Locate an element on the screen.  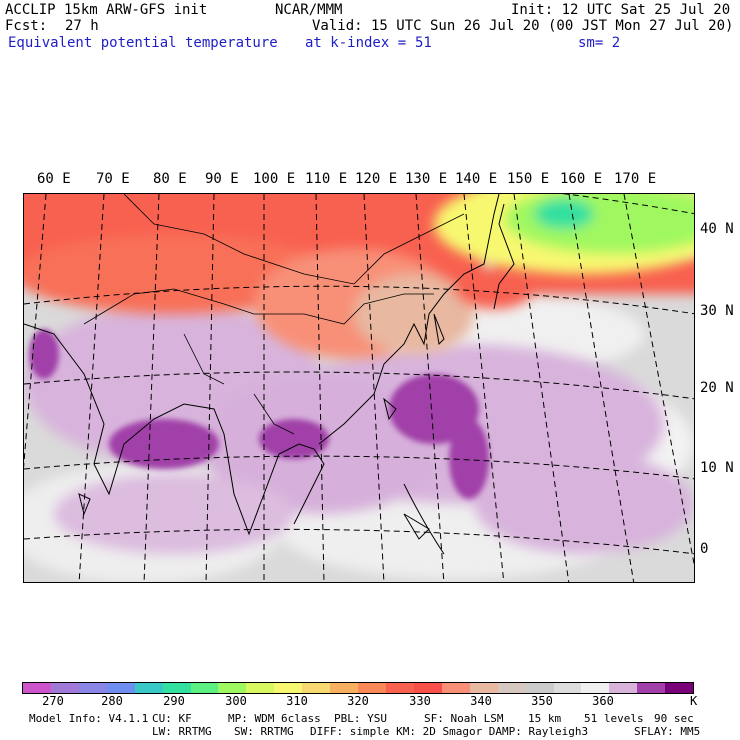
shortwave-scheme: SW: RRTMG is located at coordinates (264, 731).